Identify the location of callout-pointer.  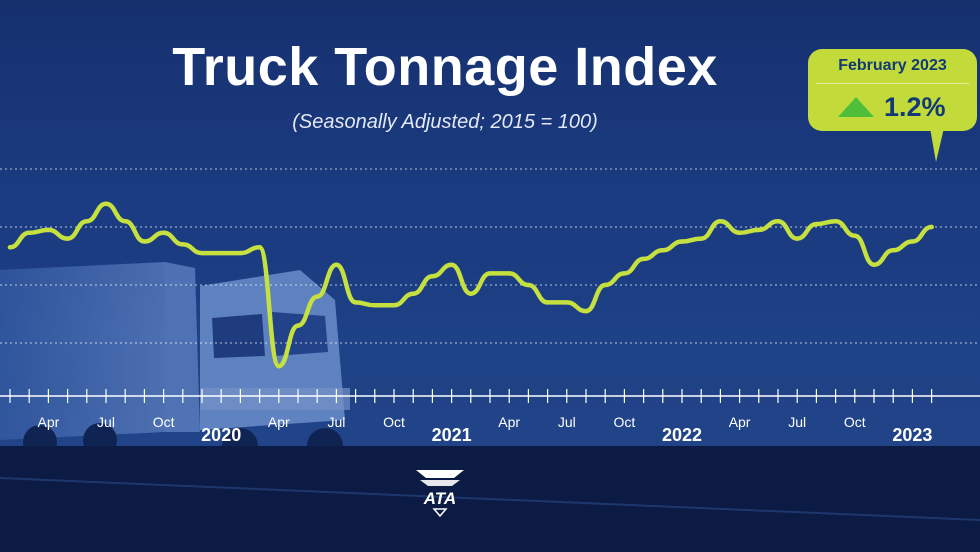
(937, 145).